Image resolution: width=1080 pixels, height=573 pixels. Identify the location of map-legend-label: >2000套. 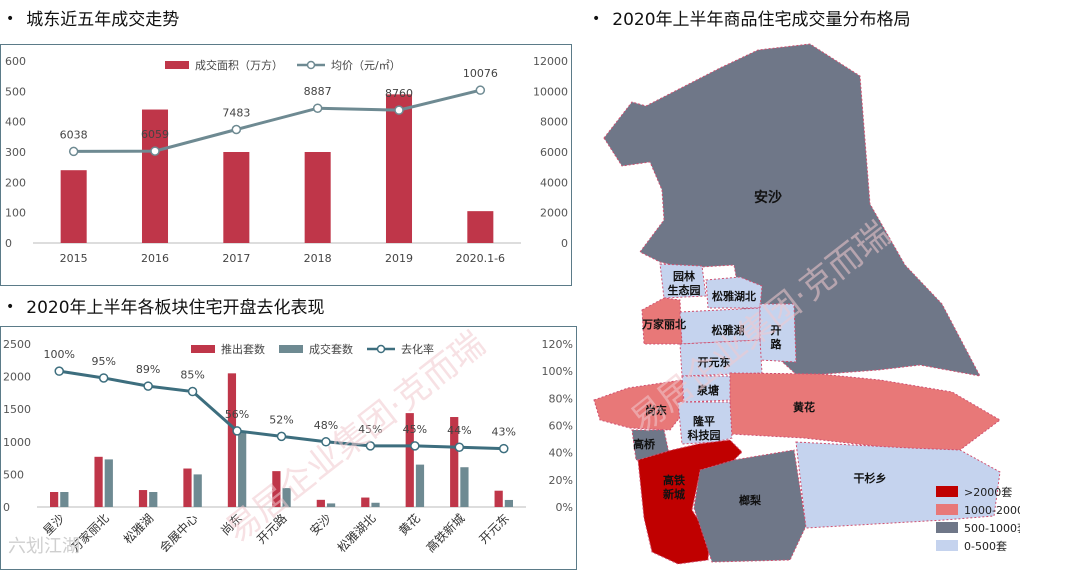
(988, 492).